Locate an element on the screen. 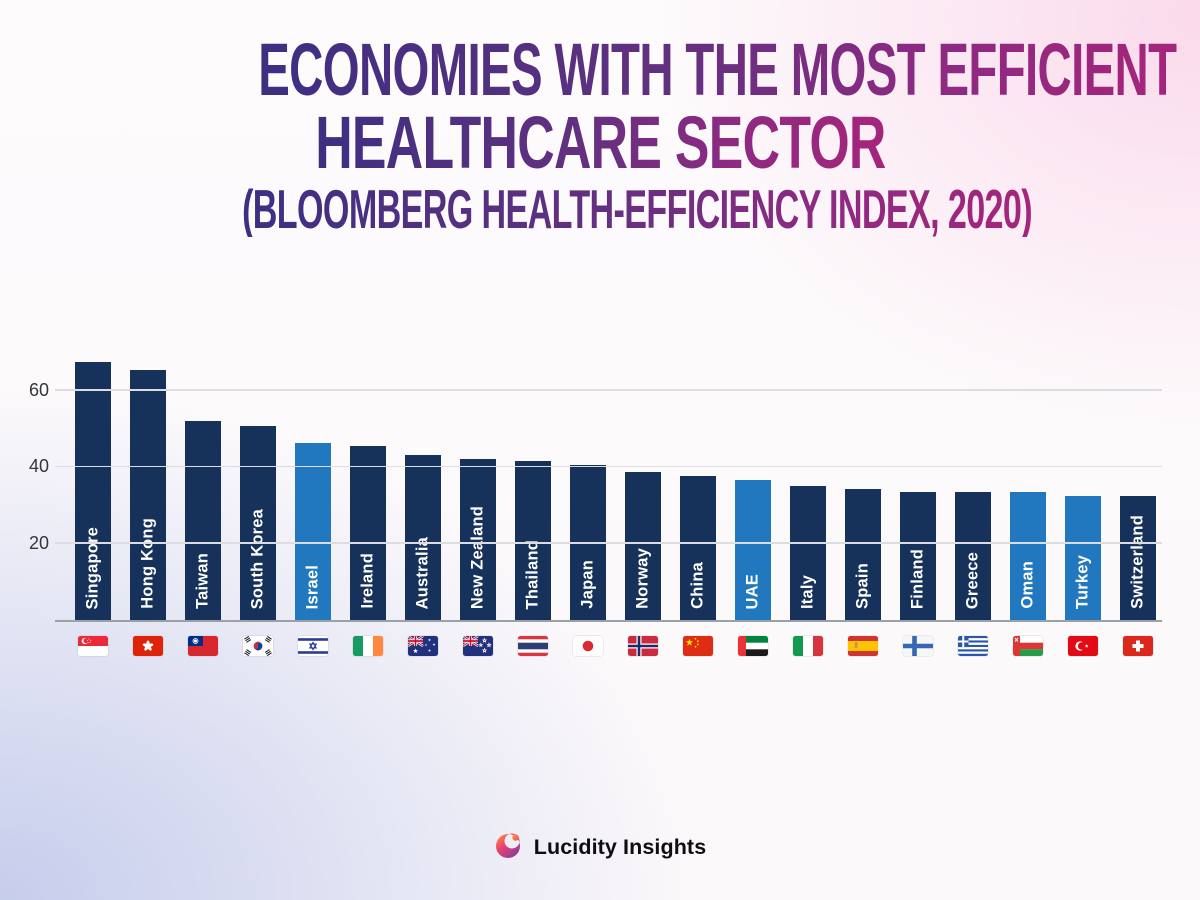 This screenshot has height=900, width=1200. bar-label: Singapore is located at coordinates (92, 567).